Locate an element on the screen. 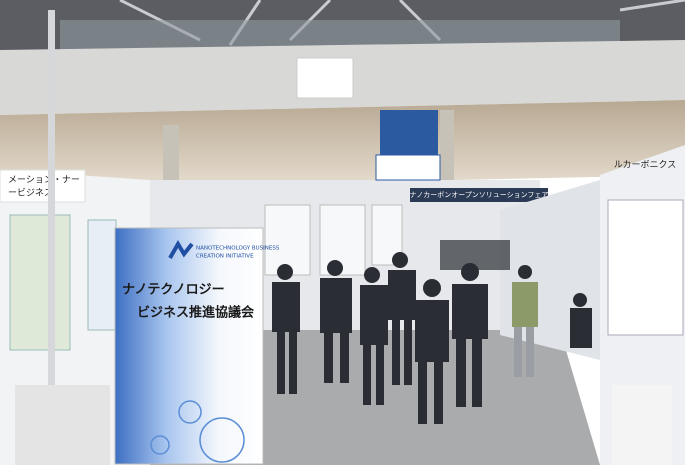 This screenshot has height=465, width=685. left-booth-header is located at coordinates (43, 186).